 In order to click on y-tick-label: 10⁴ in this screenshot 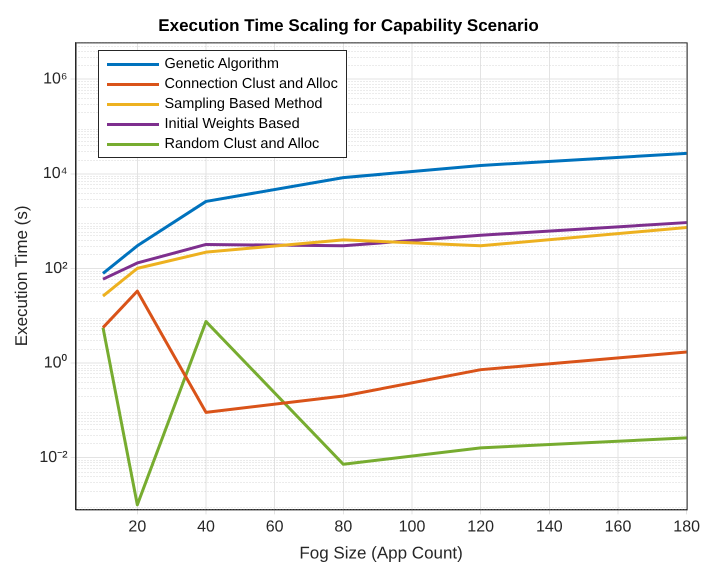, I will do `click(55, 173)`.